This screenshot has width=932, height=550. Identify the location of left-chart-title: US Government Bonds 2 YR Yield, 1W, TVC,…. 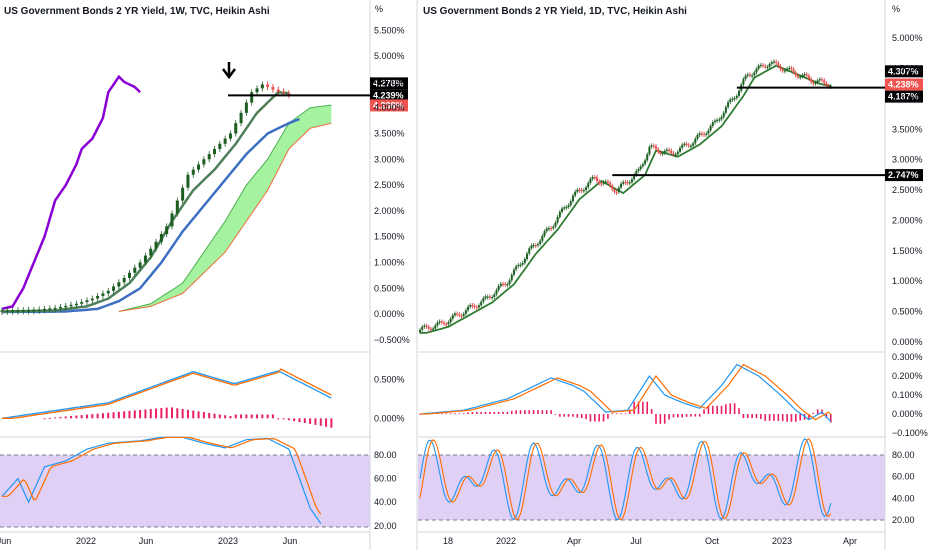
(137, 11).